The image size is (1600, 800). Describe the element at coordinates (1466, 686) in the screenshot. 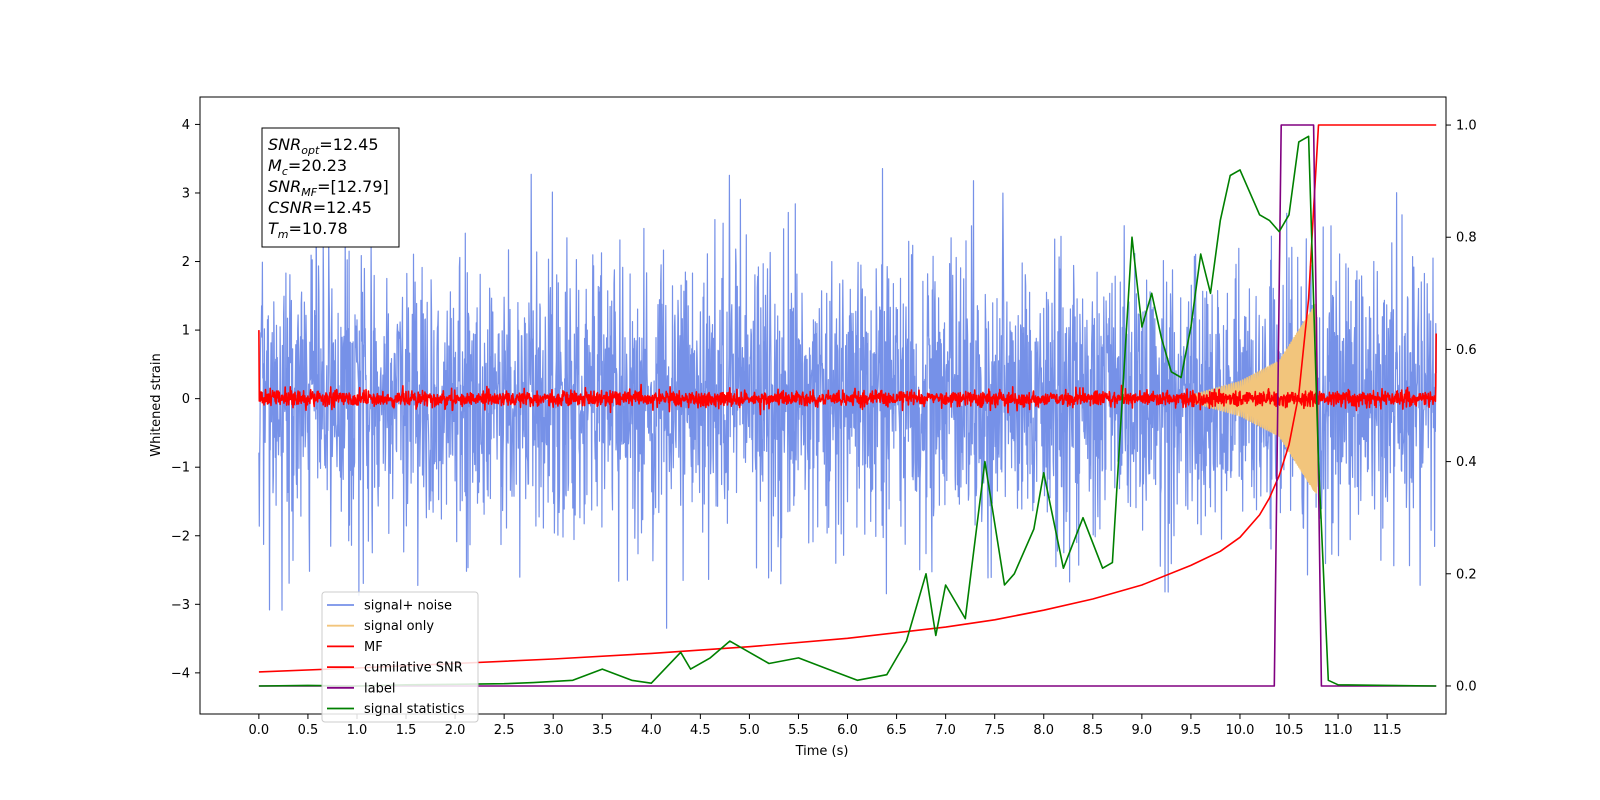

I see `y2-tick-label: 0.0` at that location.